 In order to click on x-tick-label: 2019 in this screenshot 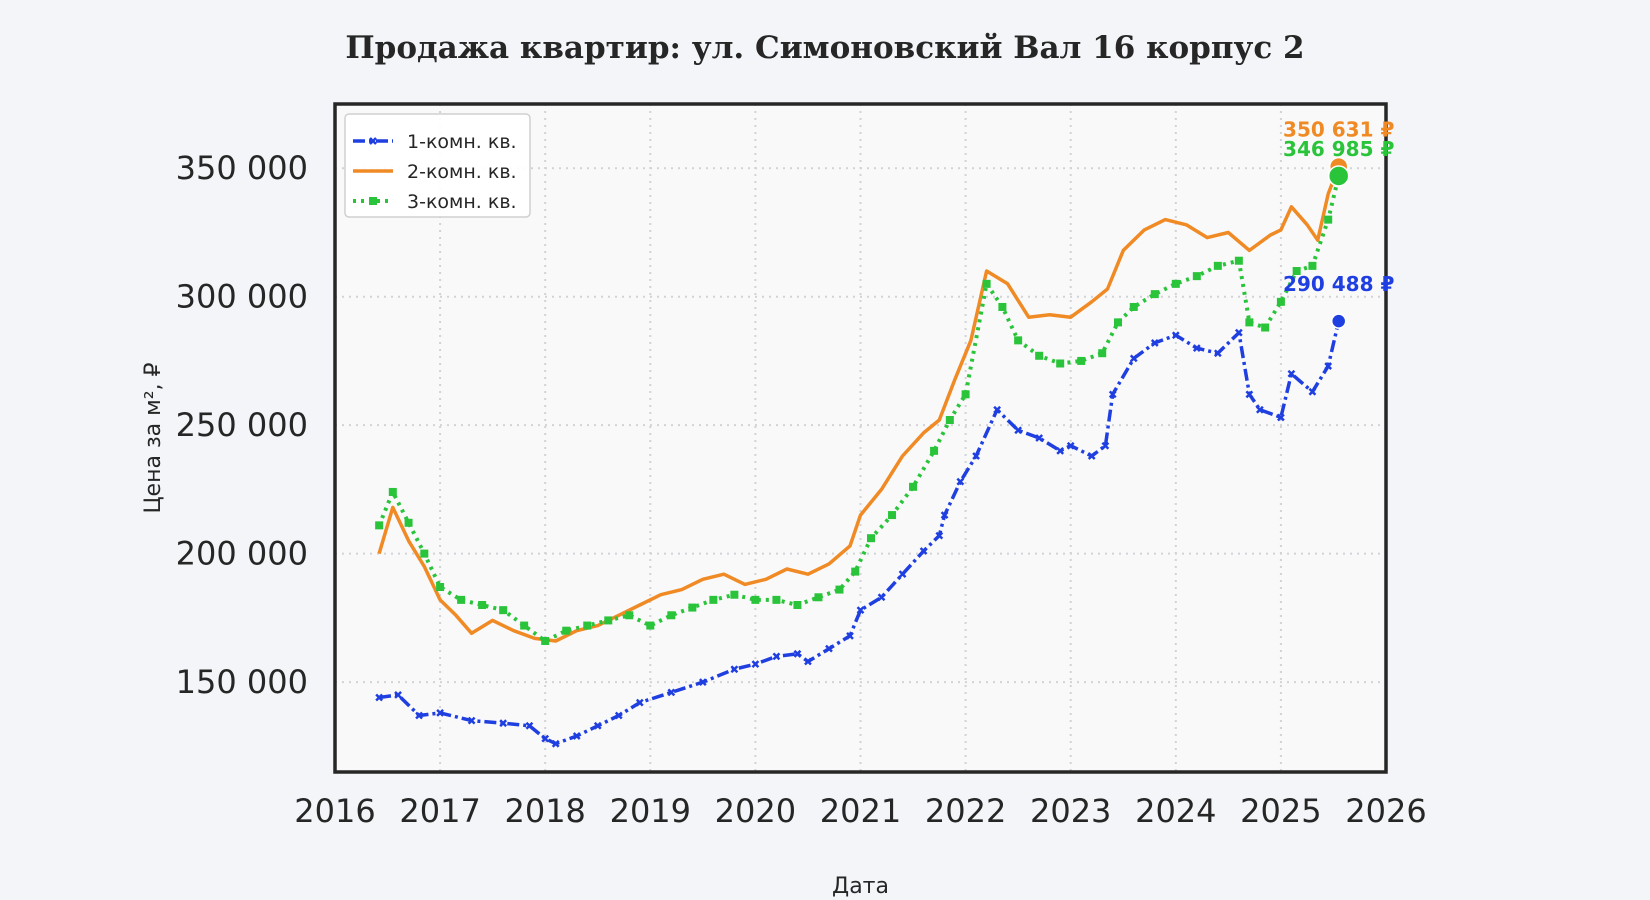, I will do `click(650, 811)`.